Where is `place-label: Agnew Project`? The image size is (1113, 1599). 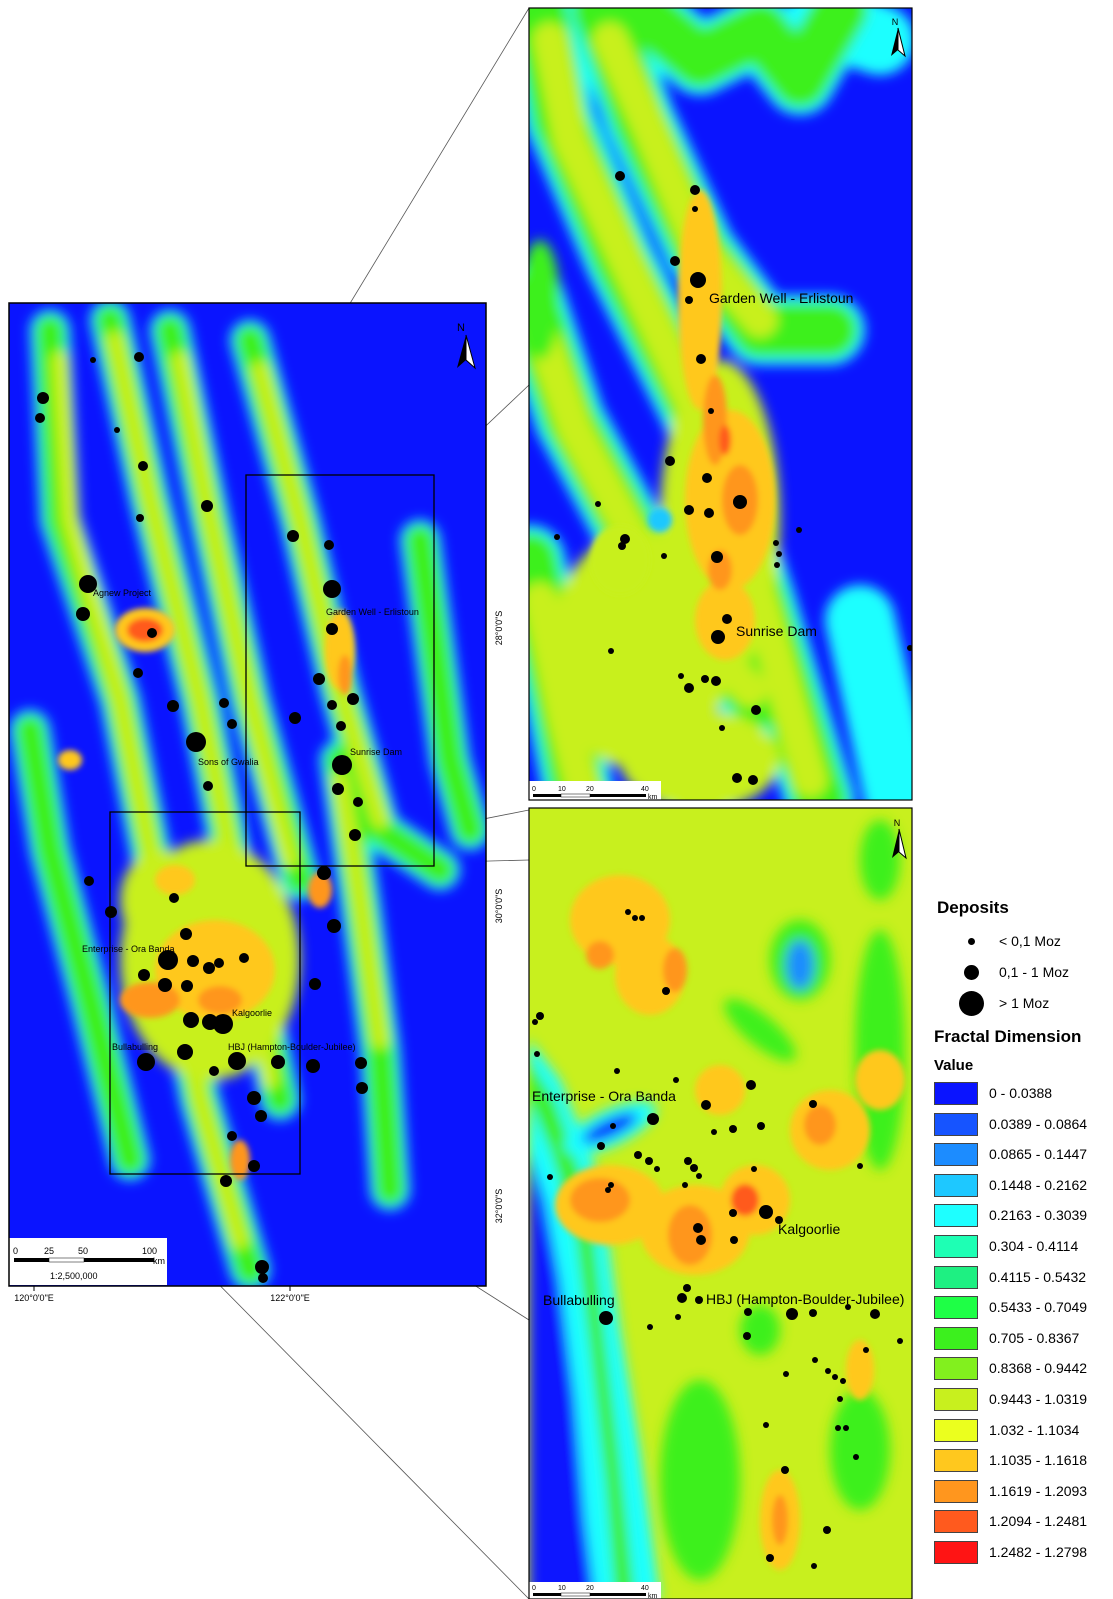
place-label: Agnew Project is located at coordinates (122, 593).